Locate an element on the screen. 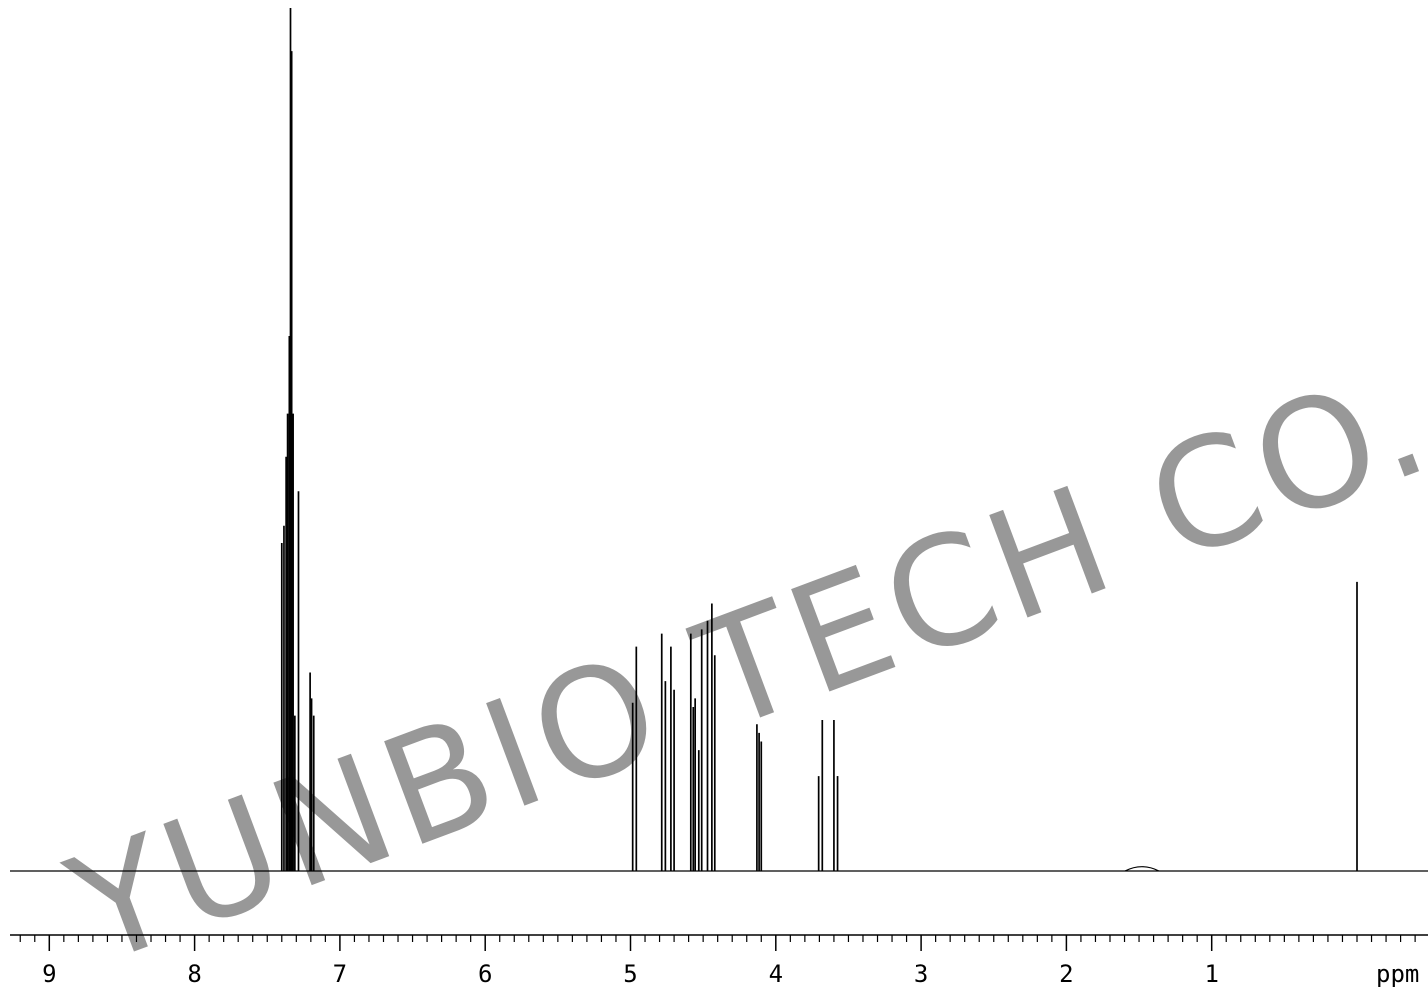 Image resolution: width=1428 pixels, height=988 pixels. x-tick-label: 7 is located at coordinates (340, 974).